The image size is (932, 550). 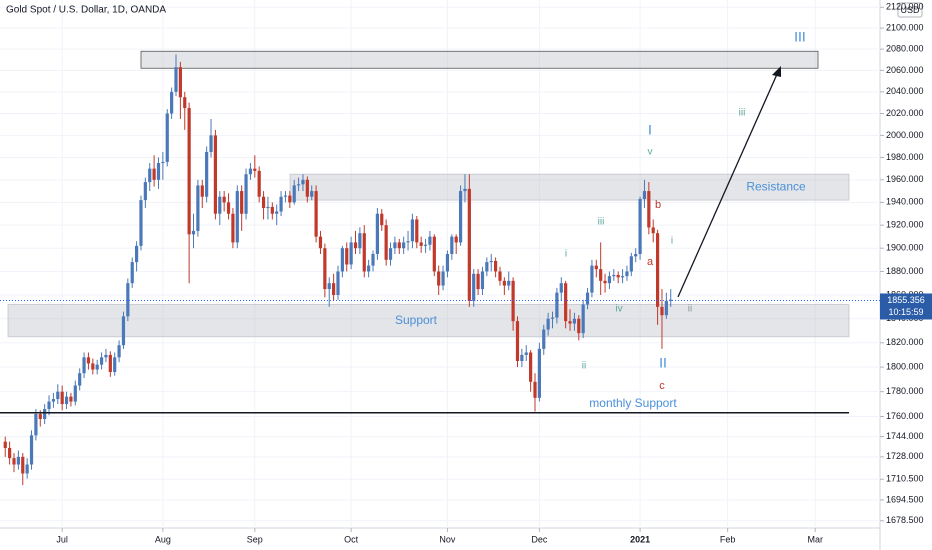 What do you see at coordinates (905, 312) in the screenshot?
I see `countdown: 10:15:59` at bounding box center [905, 312].